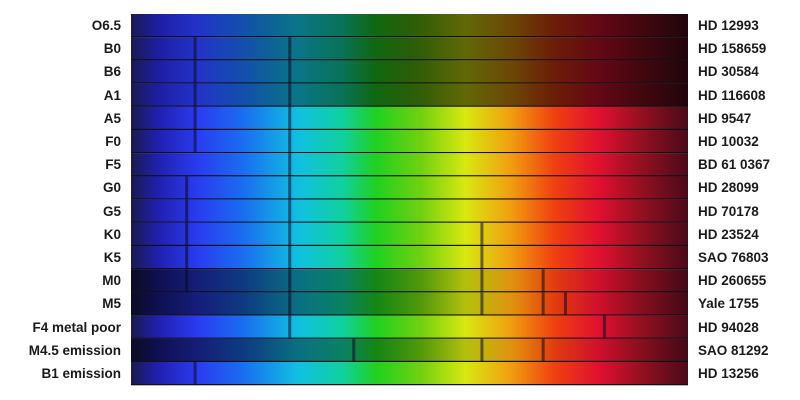 The image size is (800, 400). I want to click on star-id-label: HD 94028, so click(728, 327).